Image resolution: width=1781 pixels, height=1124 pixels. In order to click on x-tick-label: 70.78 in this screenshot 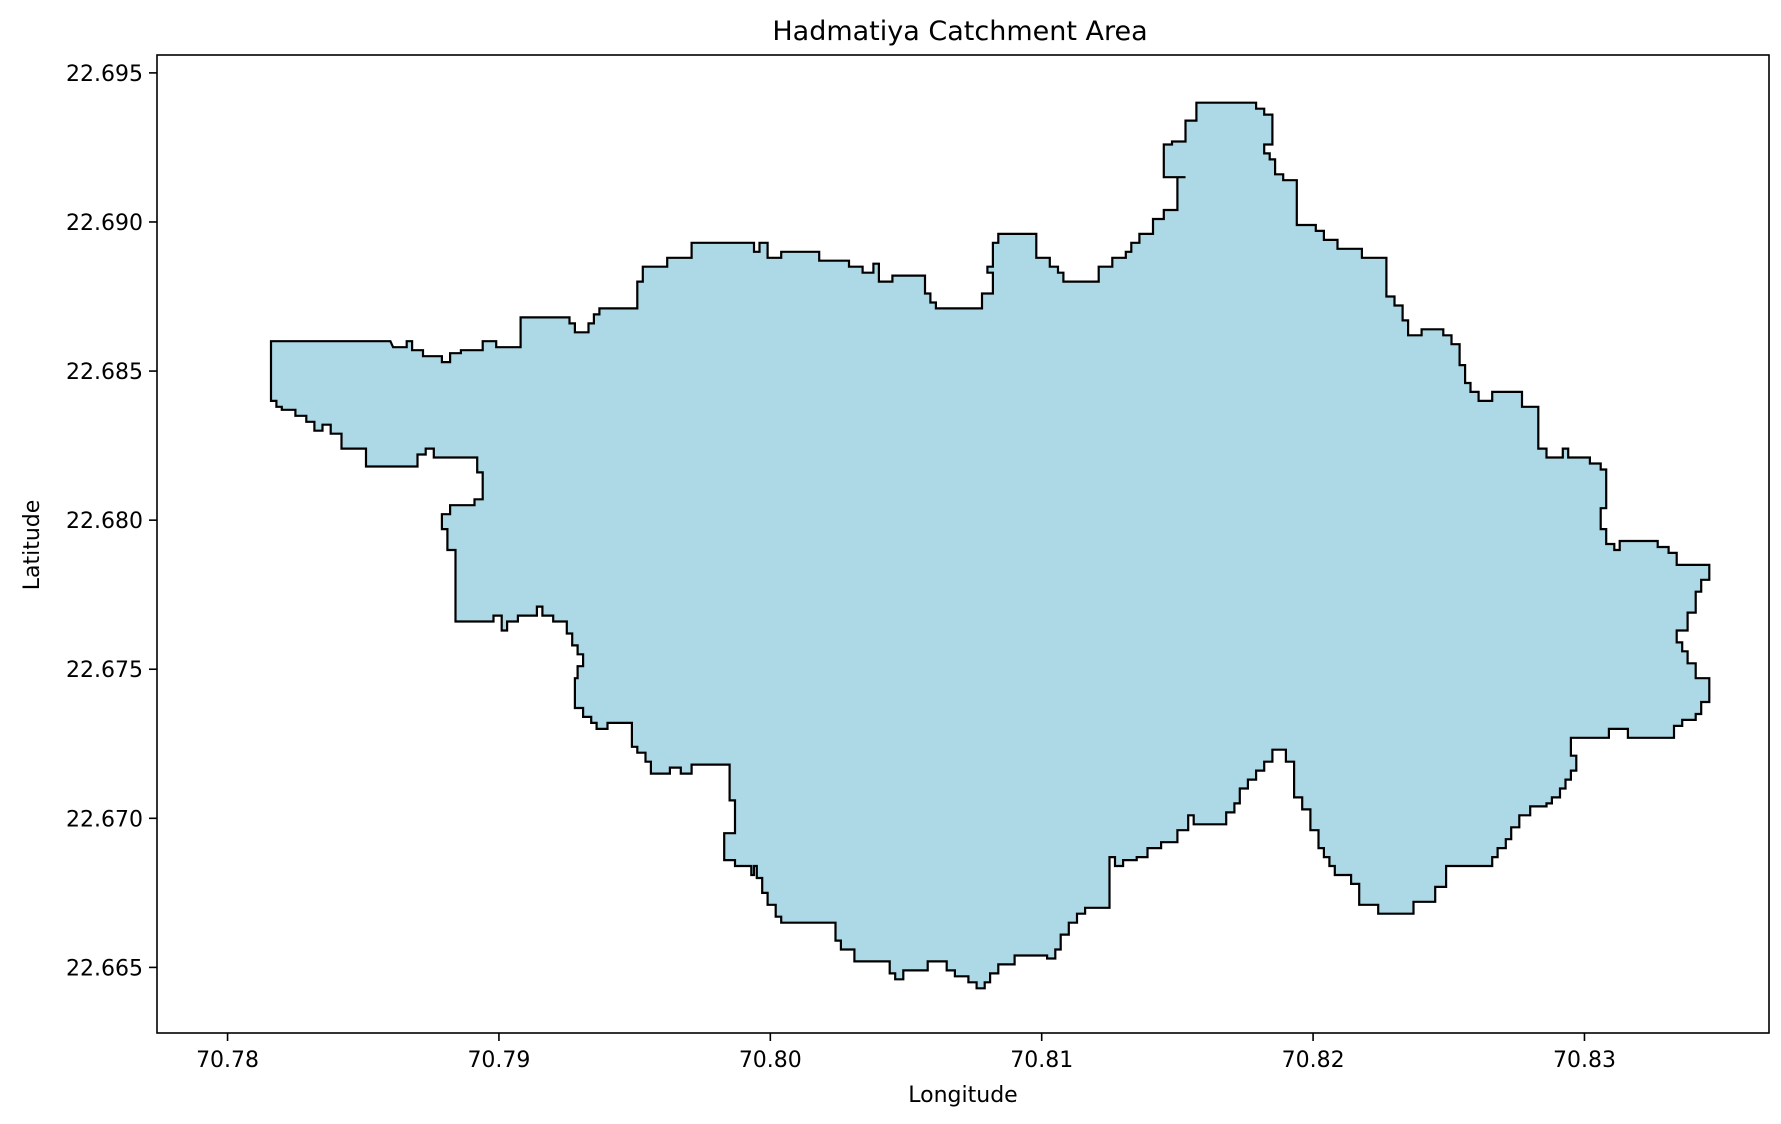, I will do `click(227, 1060)`.